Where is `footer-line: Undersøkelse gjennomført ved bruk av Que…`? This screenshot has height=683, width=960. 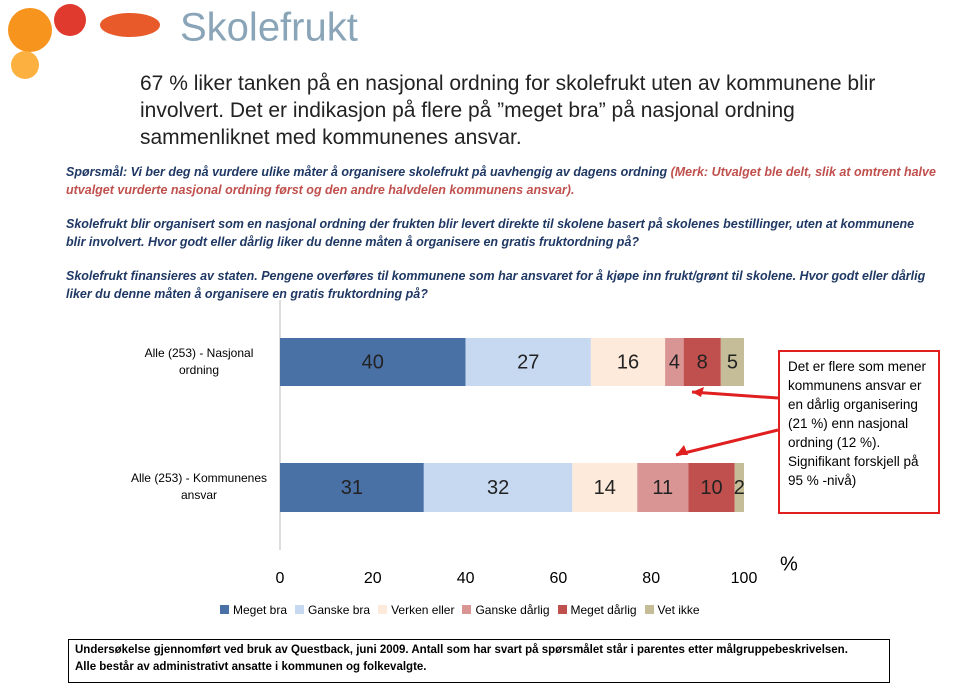
footer-line: Undersøkelse gjennomført ved bruk av Que… is located at coordinates (461, 650).